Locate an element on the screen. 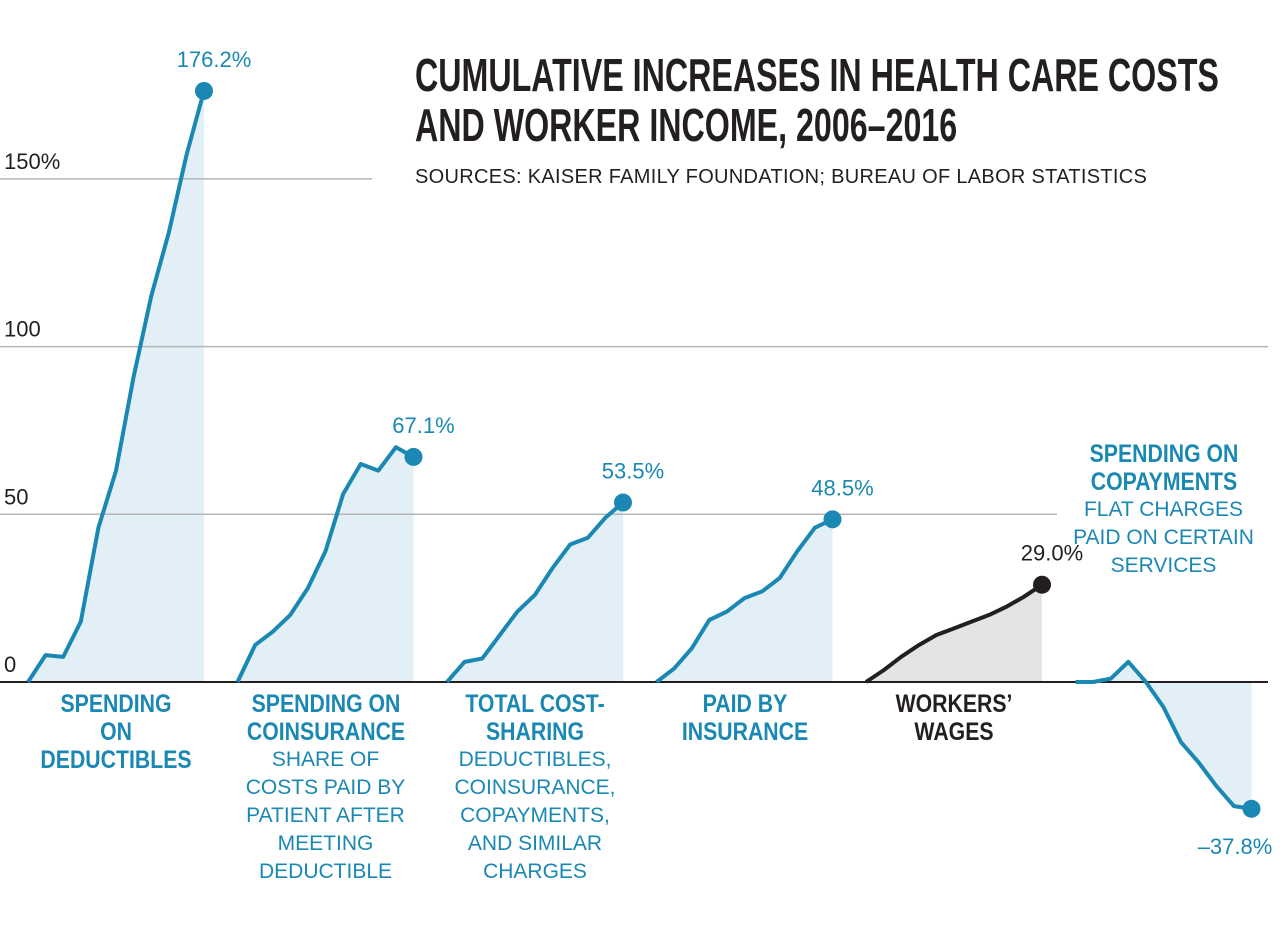 The width and height of the screenshot is (1280, 942). y-tick-label: 50 is located at coordinates (16, 496).